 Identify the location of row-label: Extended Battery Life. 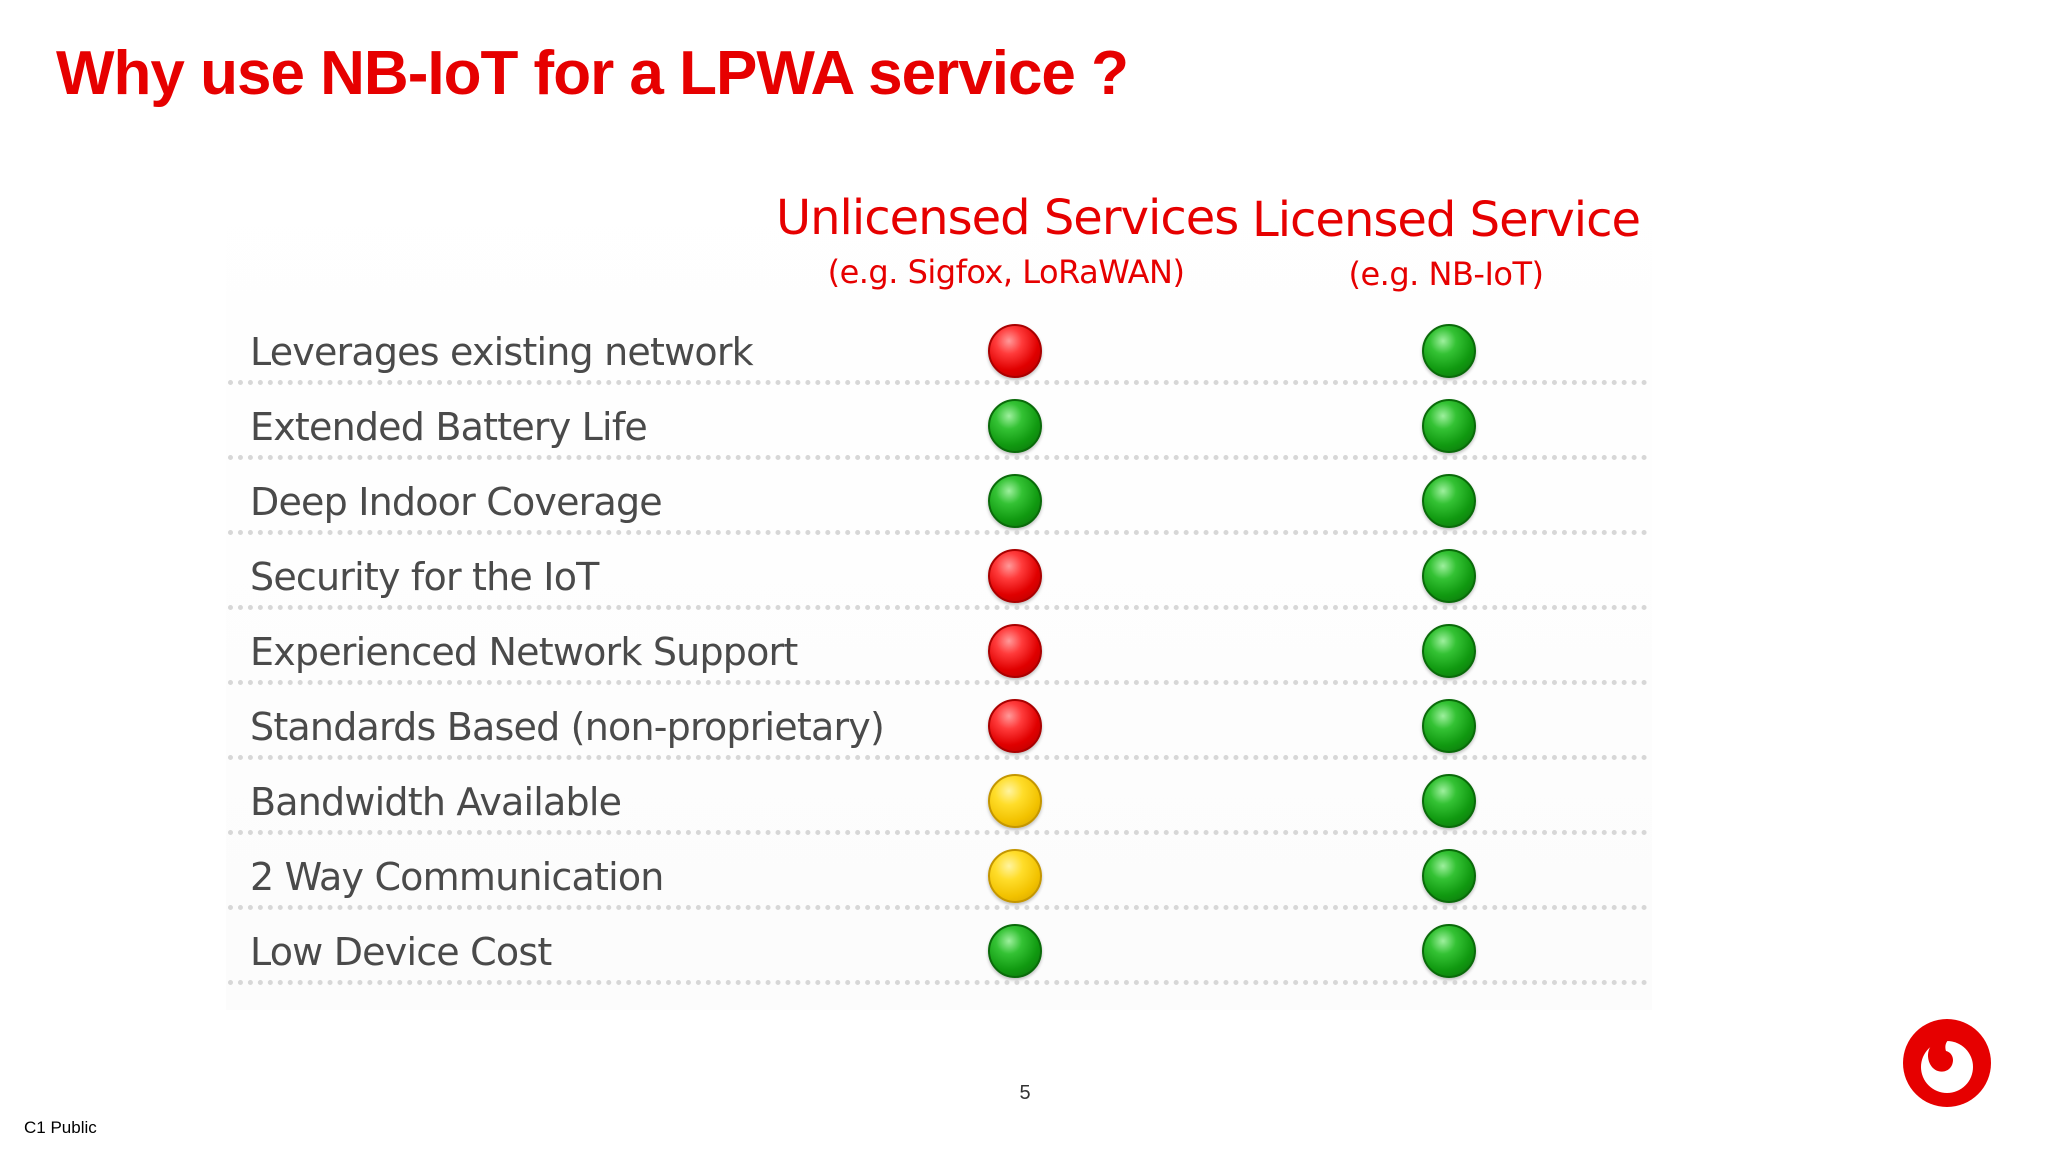
(449, 427).